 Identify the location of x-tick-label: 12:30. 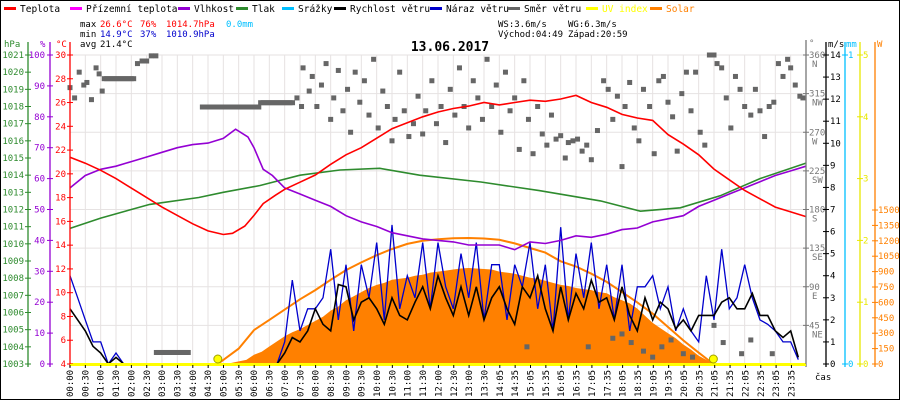
(455, 383).